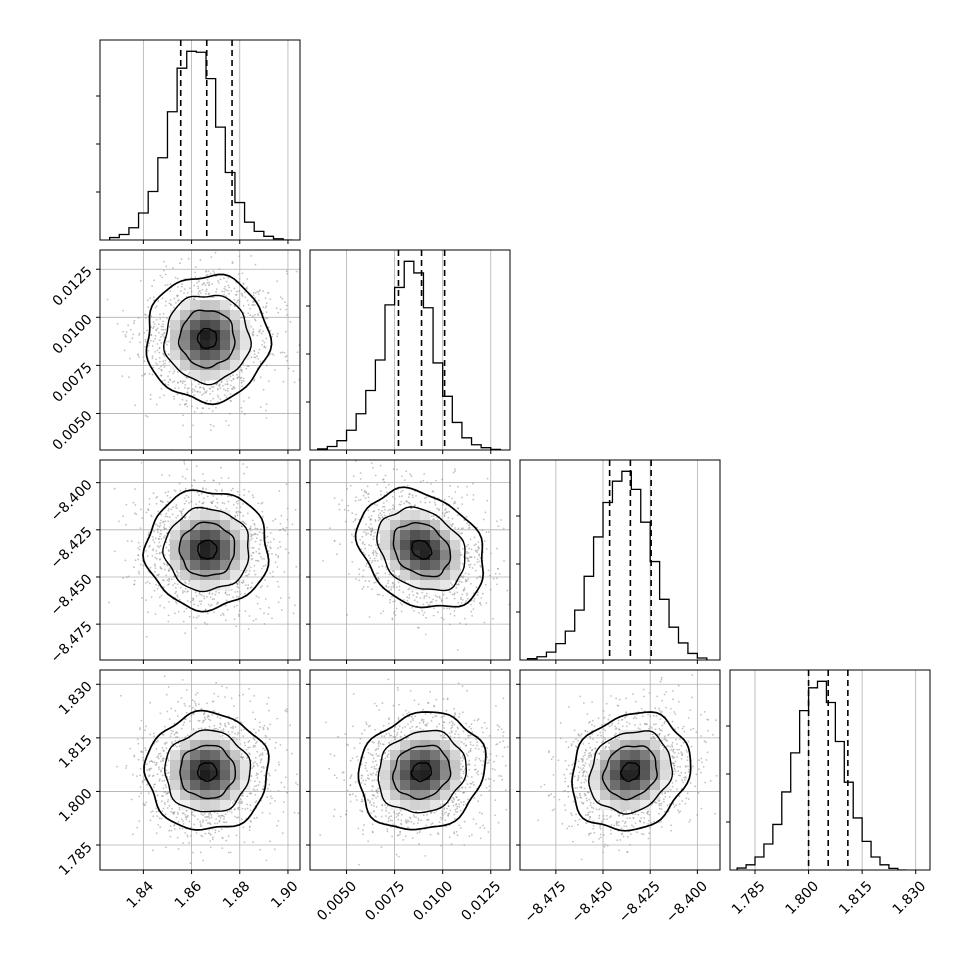 The height and width of the screenshot is (970, 970). Describe the element at coordinates (206, 551) in the screenshot. I see `contour-line` at that location.